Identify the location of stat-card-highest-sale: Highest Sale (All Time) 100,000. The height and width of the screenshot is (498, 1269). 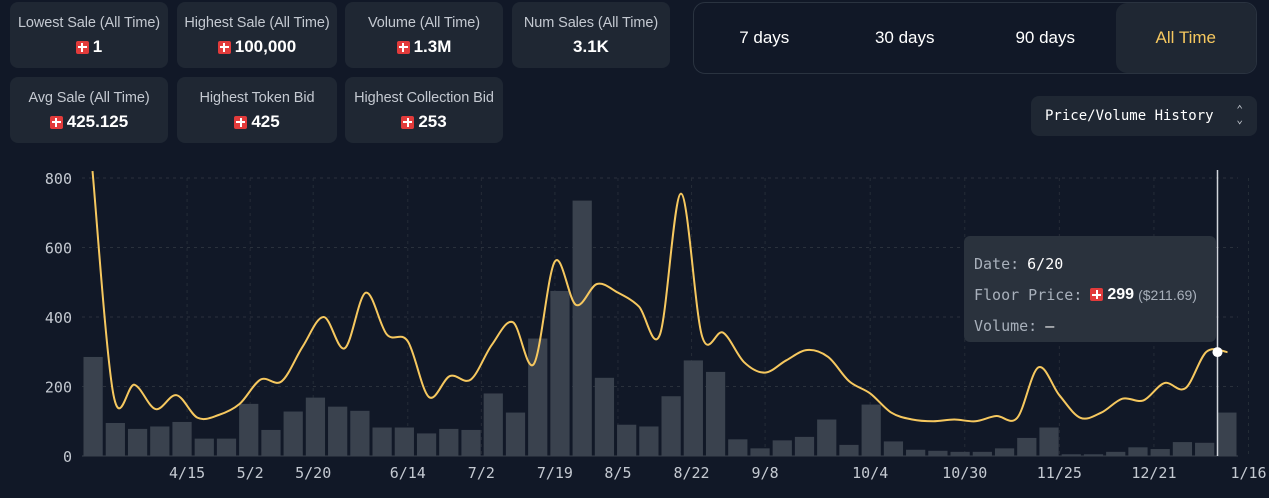
(257, 35).